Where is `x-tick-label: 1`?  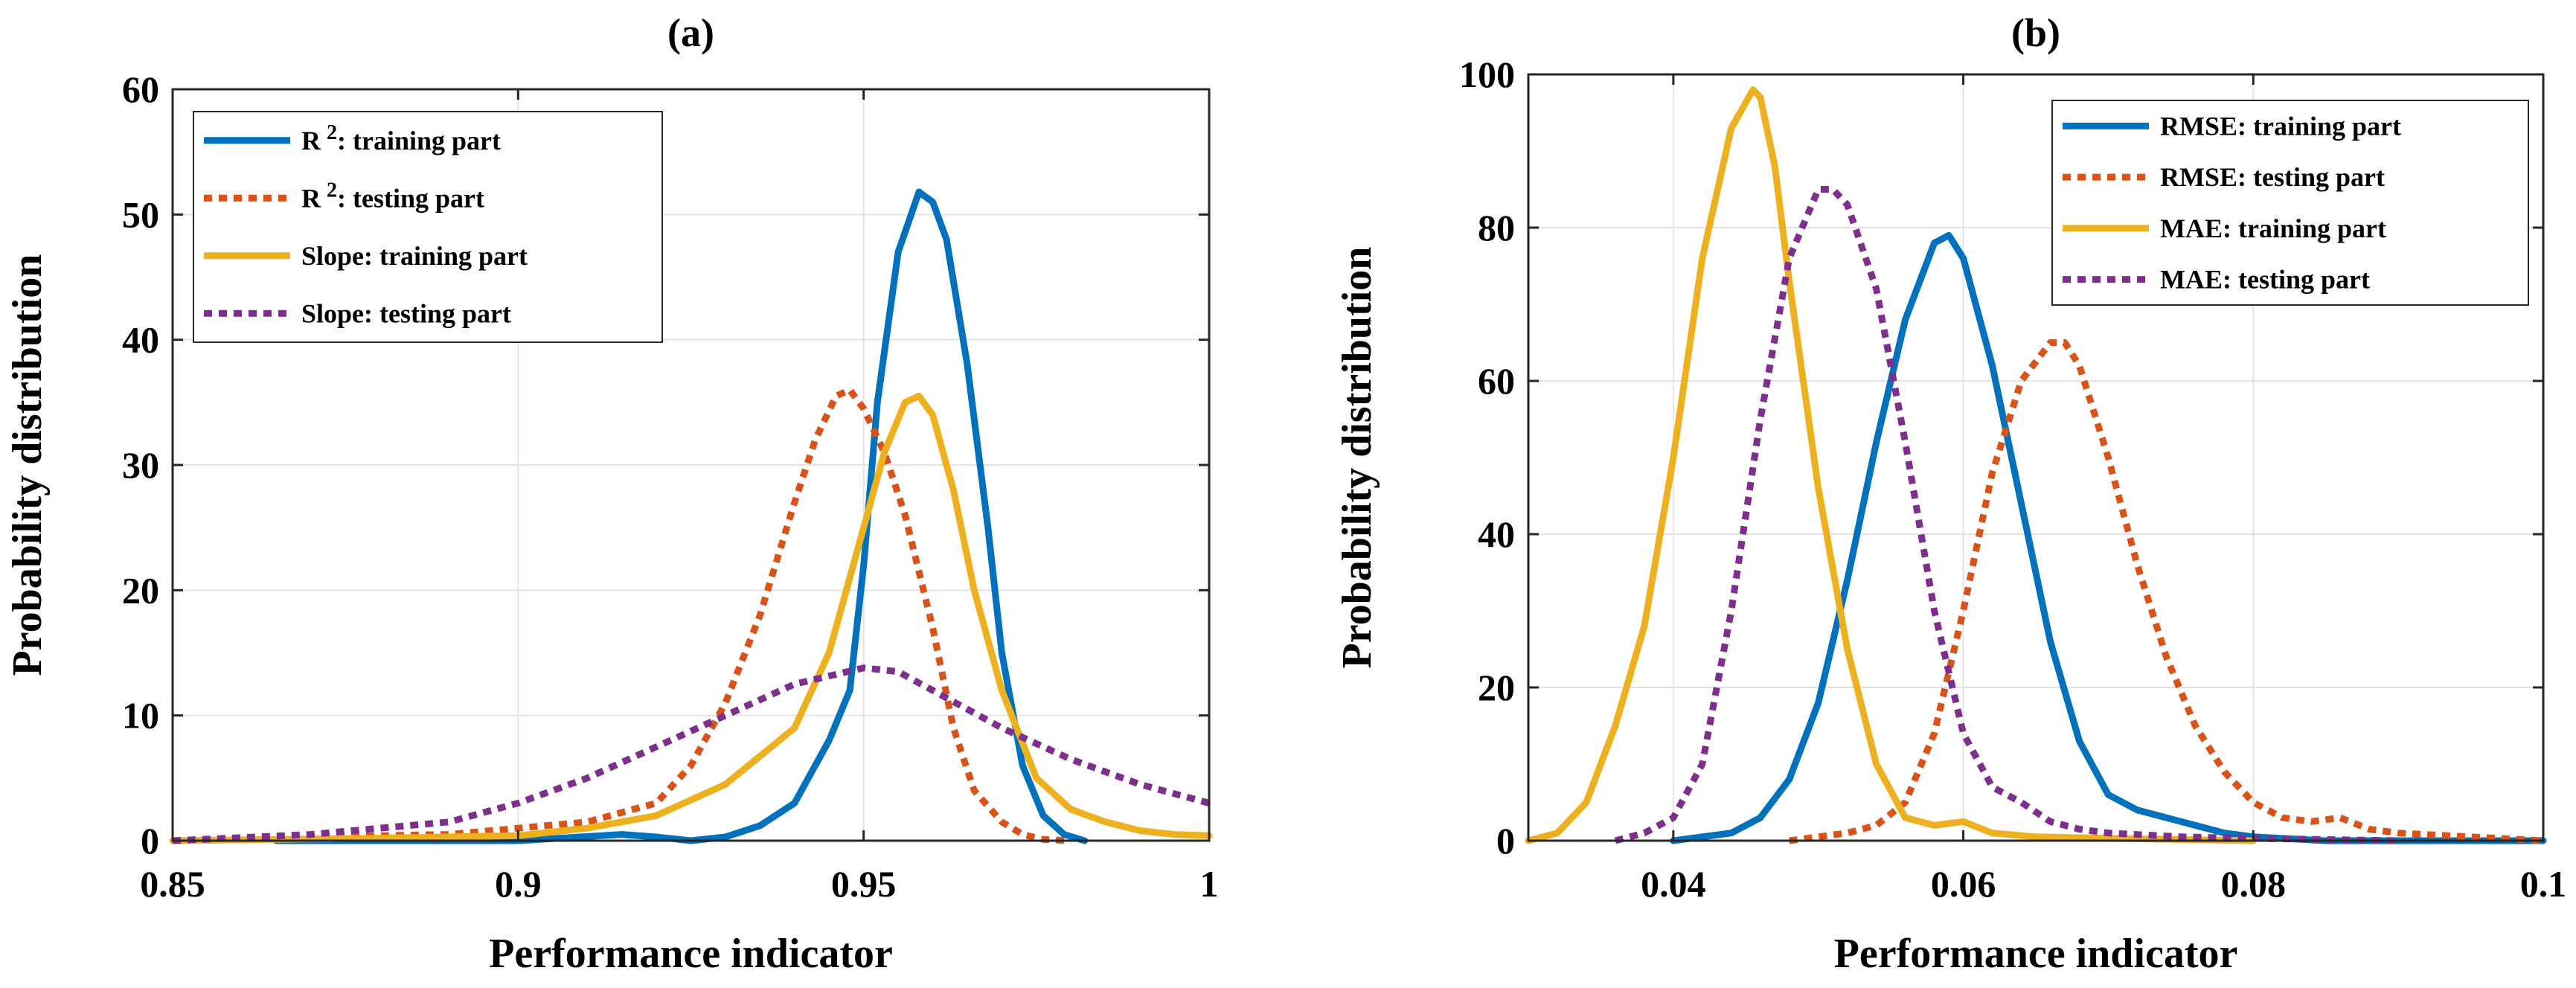
x-tick-label: 1 is located at coordinates (1209, 884).